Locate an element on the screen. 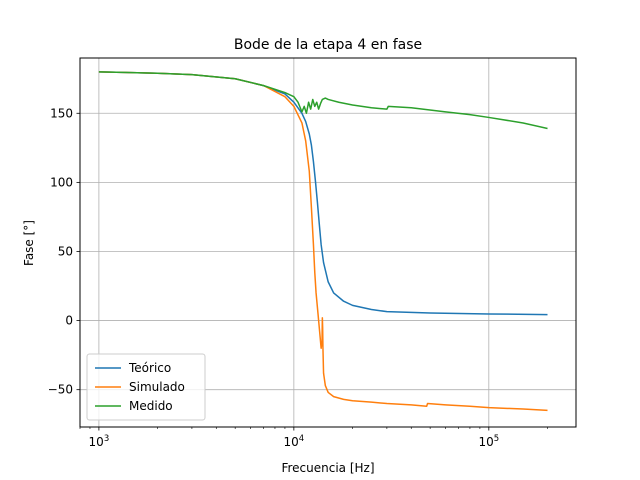  y-axis-label: Fase [°] is located at coordinates (29, 243).